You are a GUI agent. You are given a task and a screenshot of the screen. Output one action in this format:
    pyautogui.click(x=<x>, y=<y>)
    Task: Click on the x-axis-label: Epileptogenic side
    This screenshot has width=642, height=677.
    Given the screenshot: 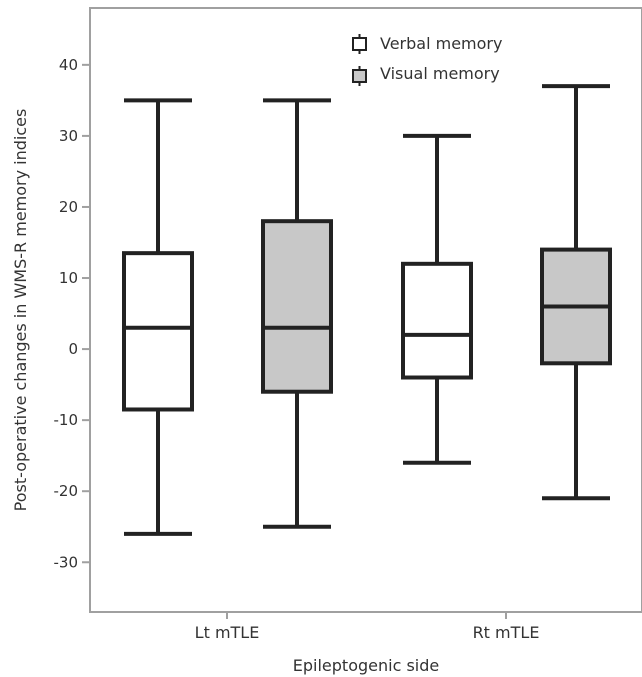 What is the action you would take?
    pyautogui.click(x=366, y=665)
    